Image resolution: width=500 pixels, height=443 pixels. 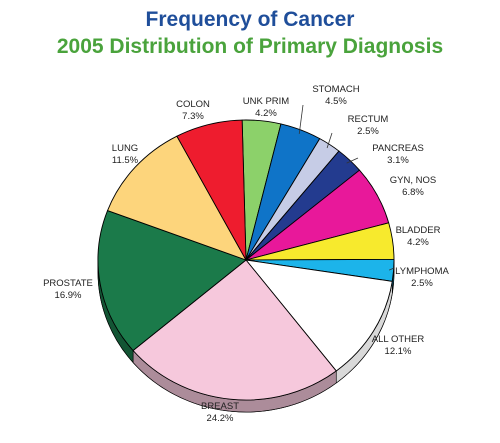 What do you see at coordinates (329, 140) in the screenshot?
I see `leader-line-rectum` at bounding box center [329, 140].